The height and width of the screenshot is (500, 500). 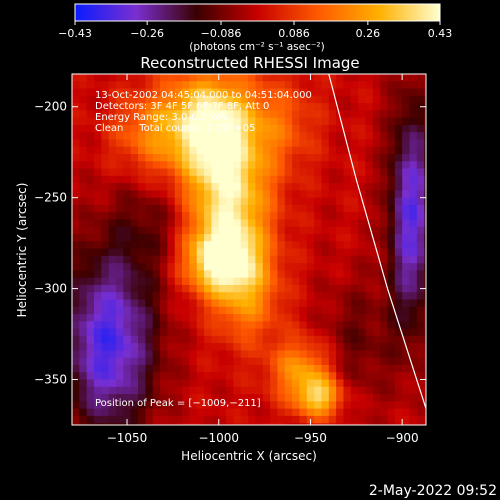 I want to click on x-tick-label: −950, so click(x=310, y=438).